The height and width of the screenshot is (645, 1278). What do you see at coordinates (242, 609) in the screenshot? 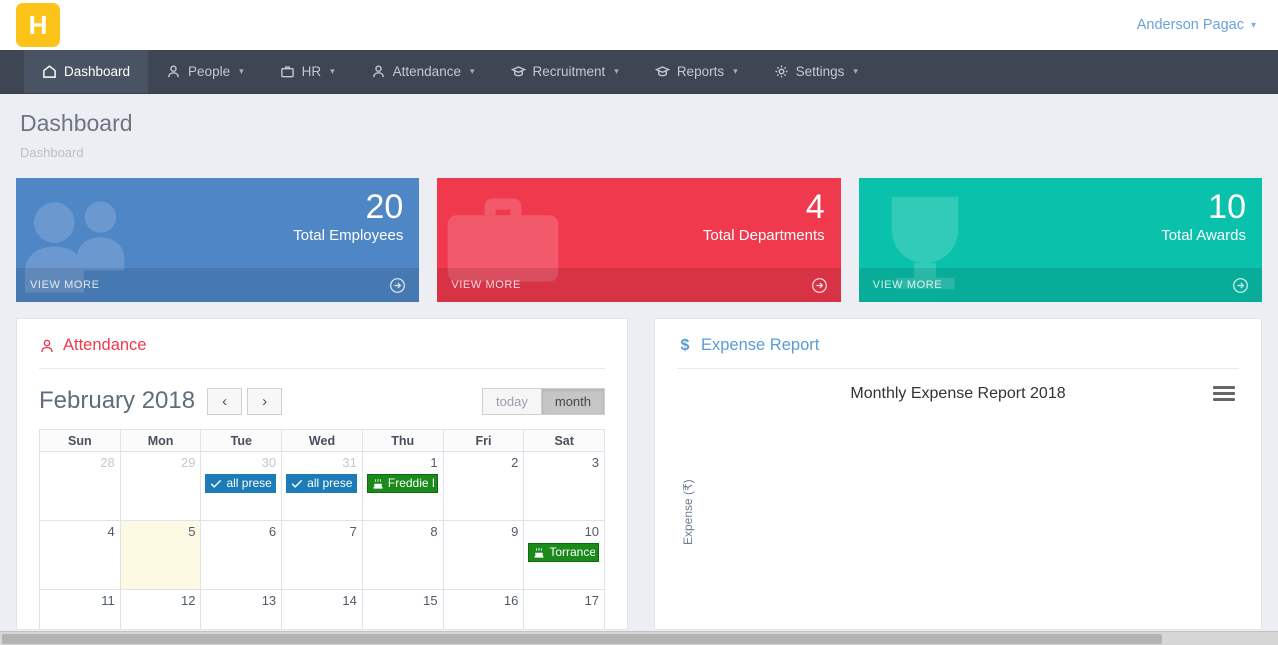
I see `calendar-day-cell: 13` at bounding box center [242, 609].